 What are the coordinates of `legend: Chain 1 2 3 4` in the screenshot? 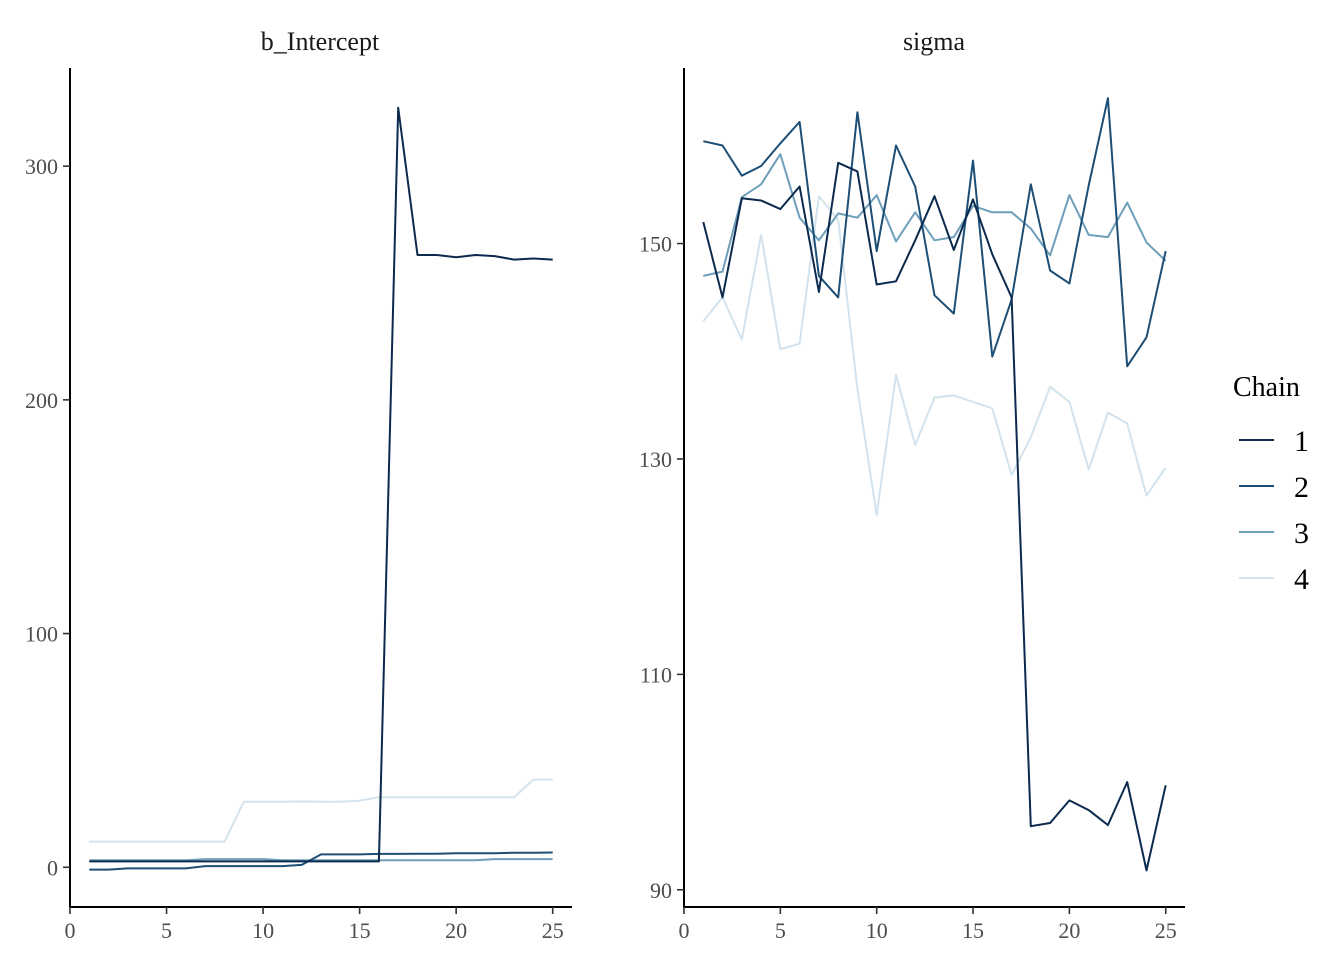 It's located at (1271, 484).